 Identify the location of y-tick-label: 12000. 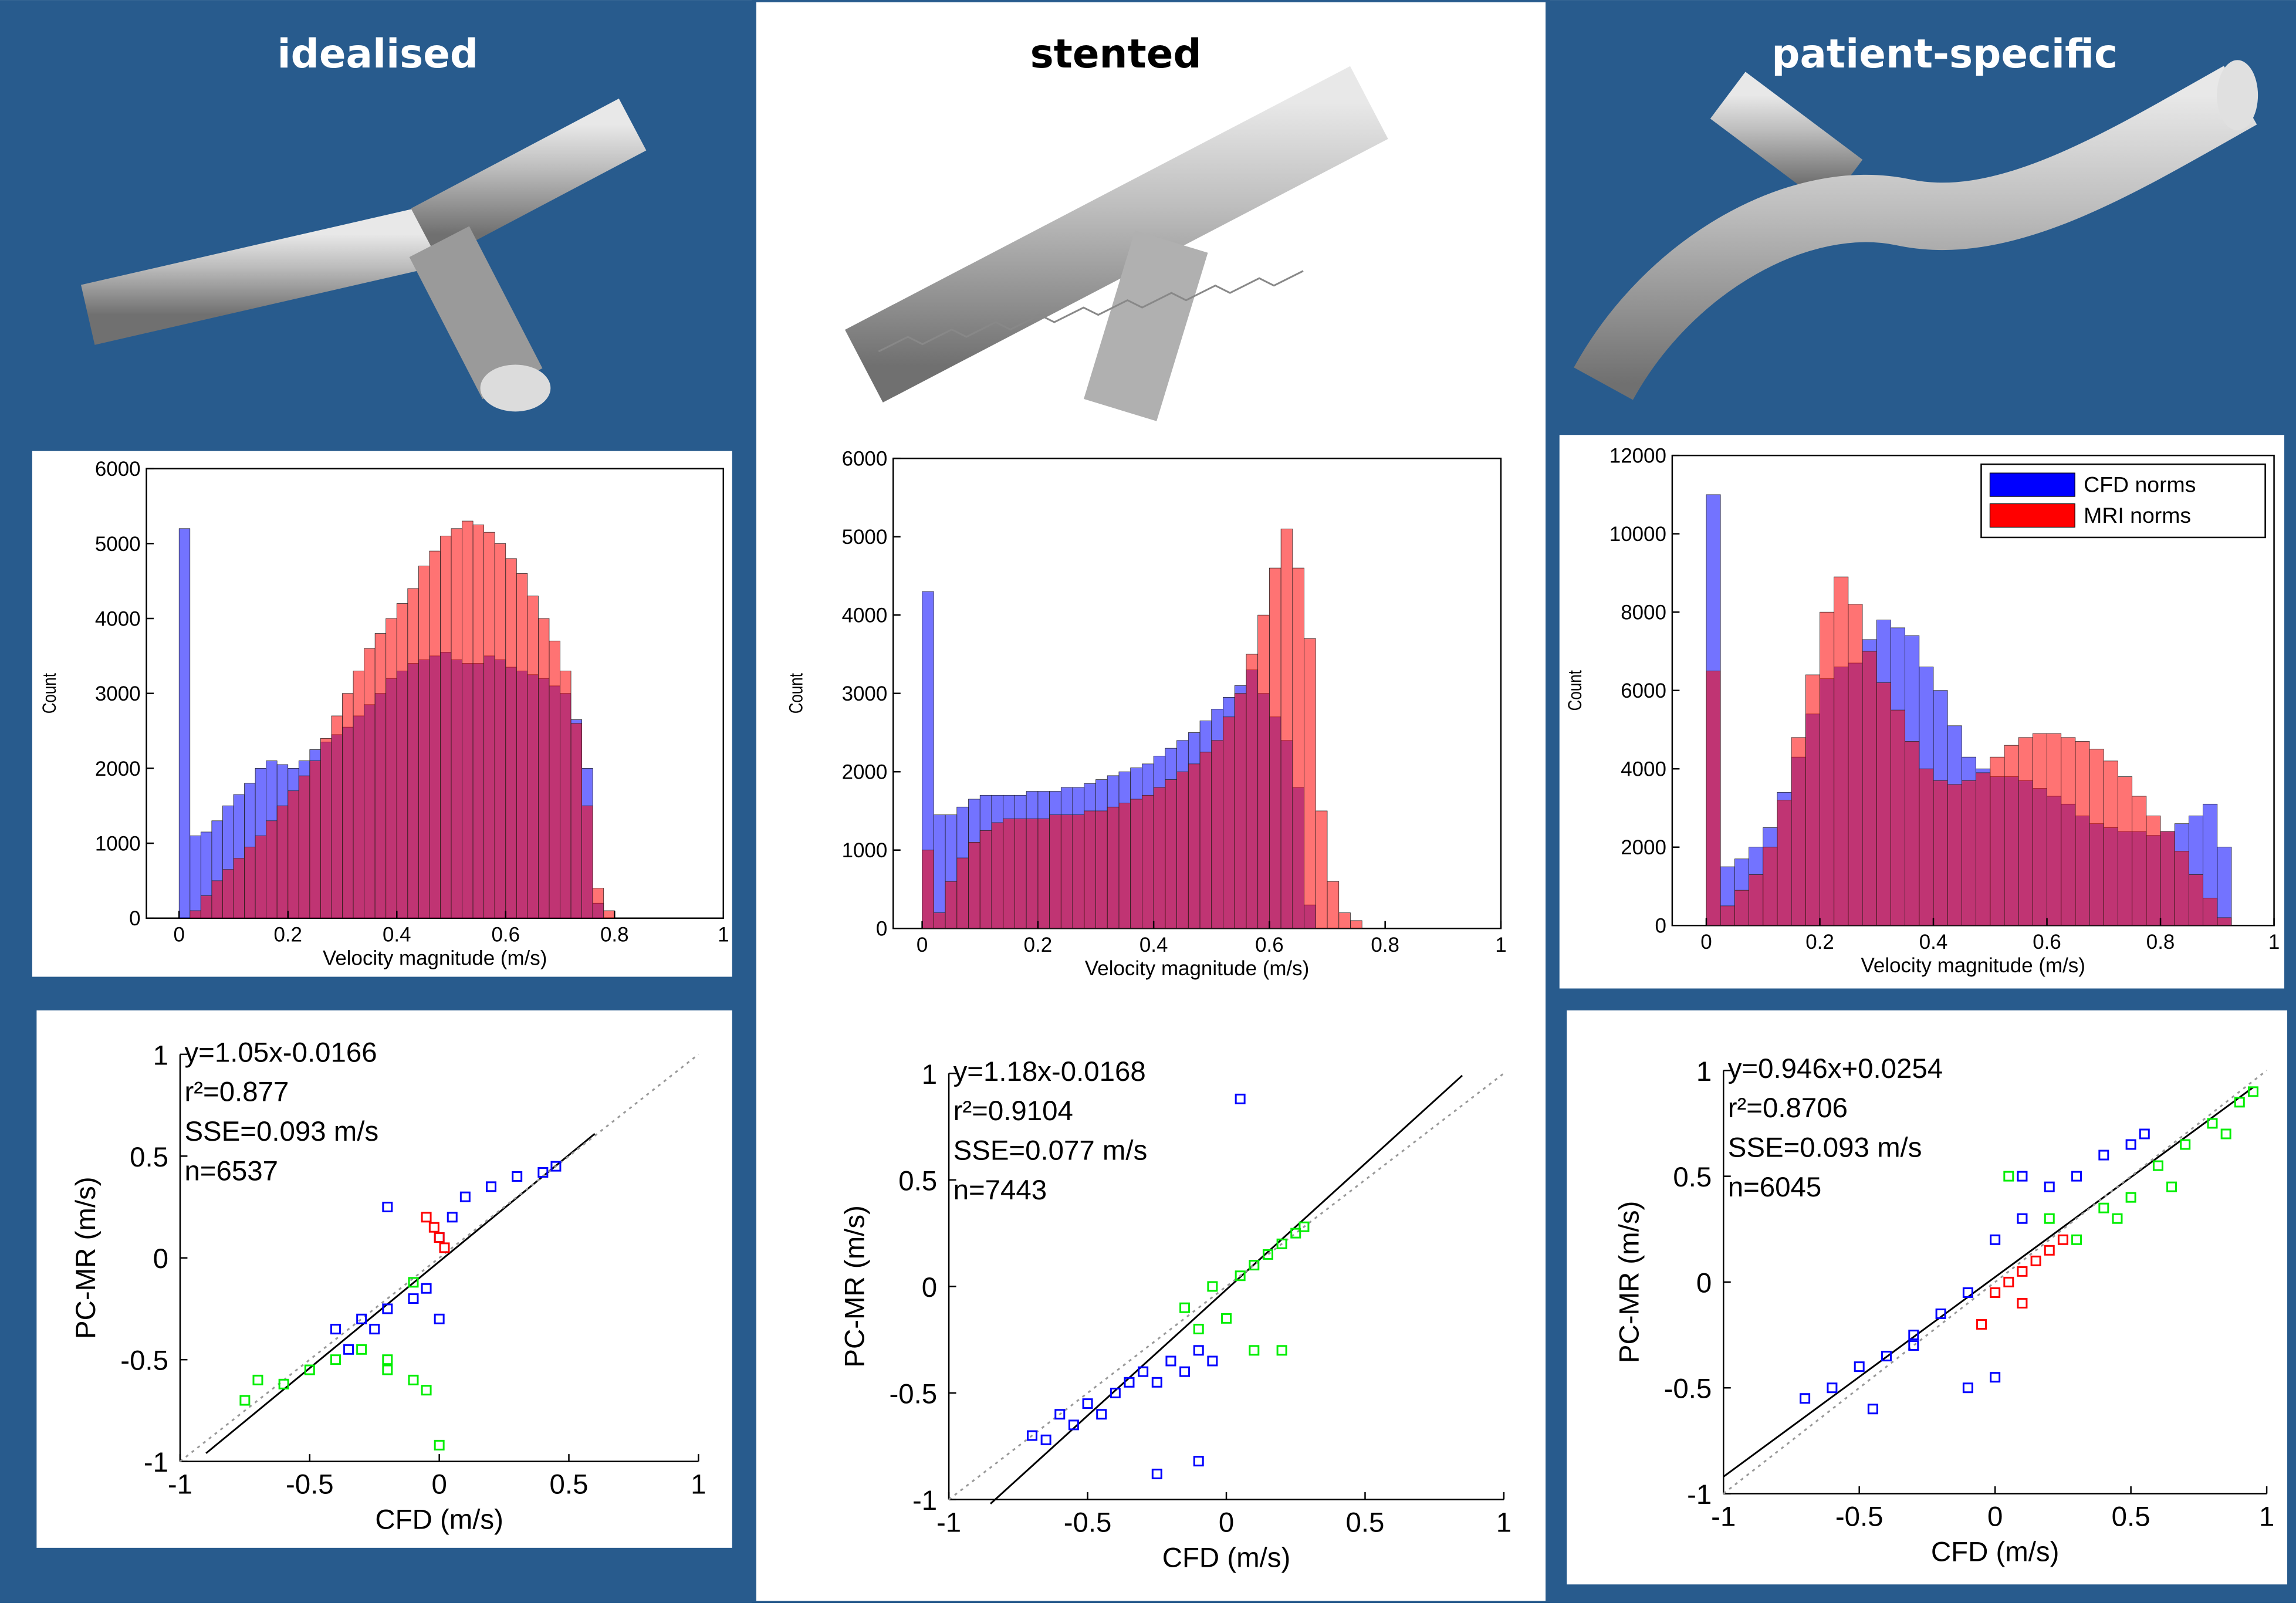
(1637, 456).